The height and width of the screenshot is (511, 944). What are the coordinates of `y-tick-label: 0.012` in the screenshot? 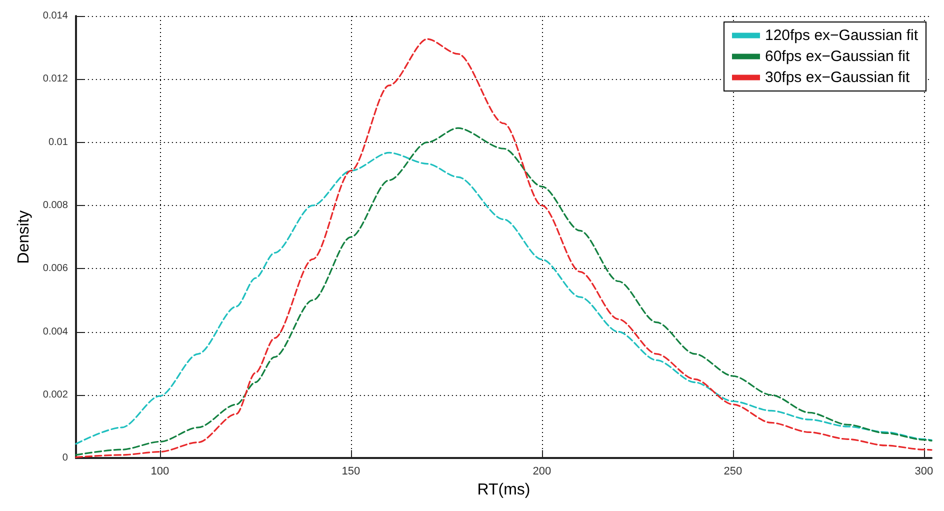 It's located at (55, 79).